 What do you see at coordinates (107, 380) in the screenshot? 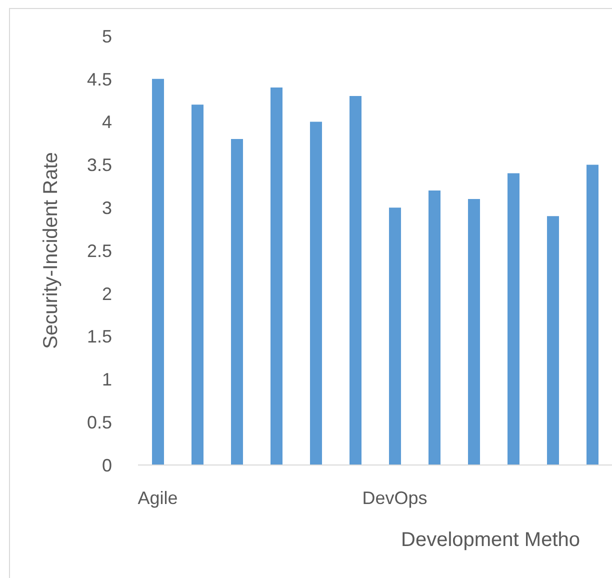
I see `y-tick-label: 1` at bounding box center [107, 380].